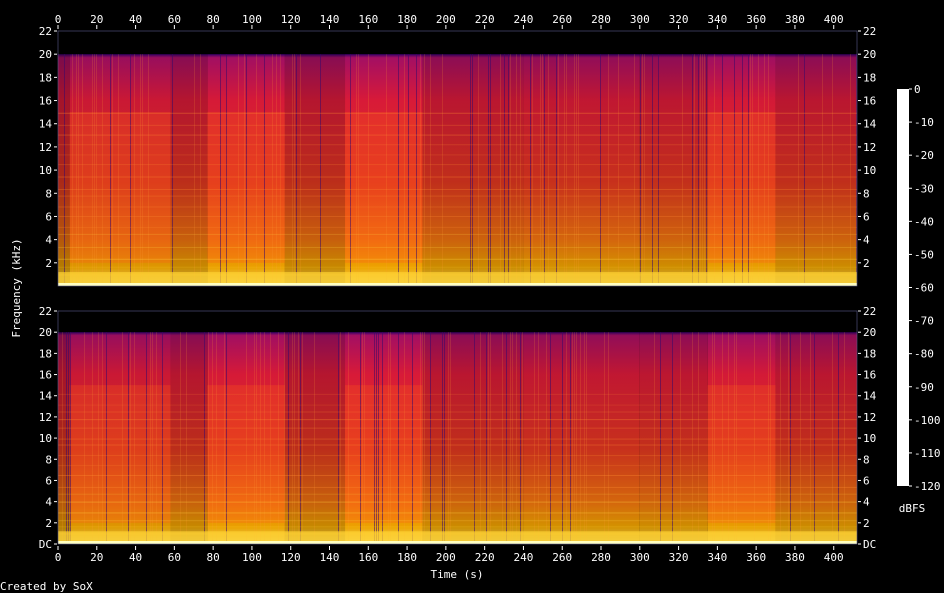  Describe the element at coordinates (46, 586) in the screenshot. I see `credit-text: Created by SoX` at that location.